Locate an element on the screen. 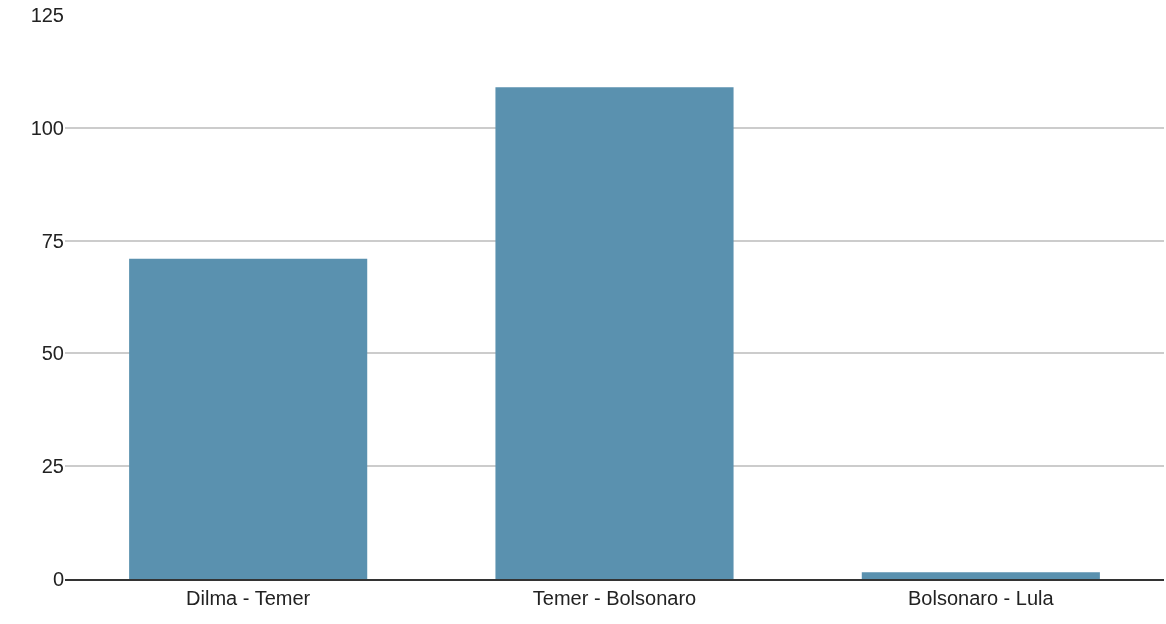 The height and width of the screenshot is (624, 1166). x-tick-label: Dilma - Temer is located at coordinates (248, 597).